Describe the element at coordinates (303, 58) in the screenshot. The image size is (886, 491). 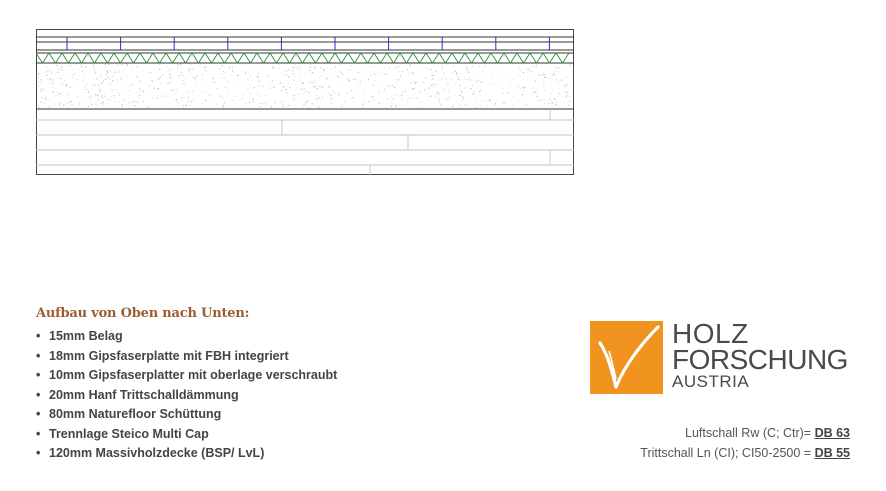
I see `insulation-zigzag` at that location.